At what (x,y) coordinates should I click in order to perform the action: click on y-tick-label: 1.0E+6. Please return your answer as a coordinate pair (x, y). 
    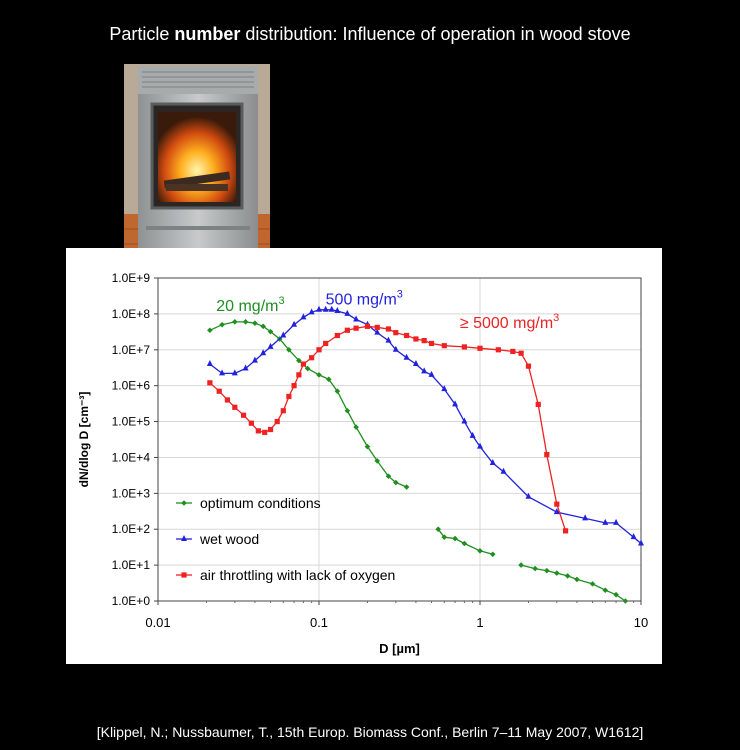
    Looking at the image, I should click on (131, 386).